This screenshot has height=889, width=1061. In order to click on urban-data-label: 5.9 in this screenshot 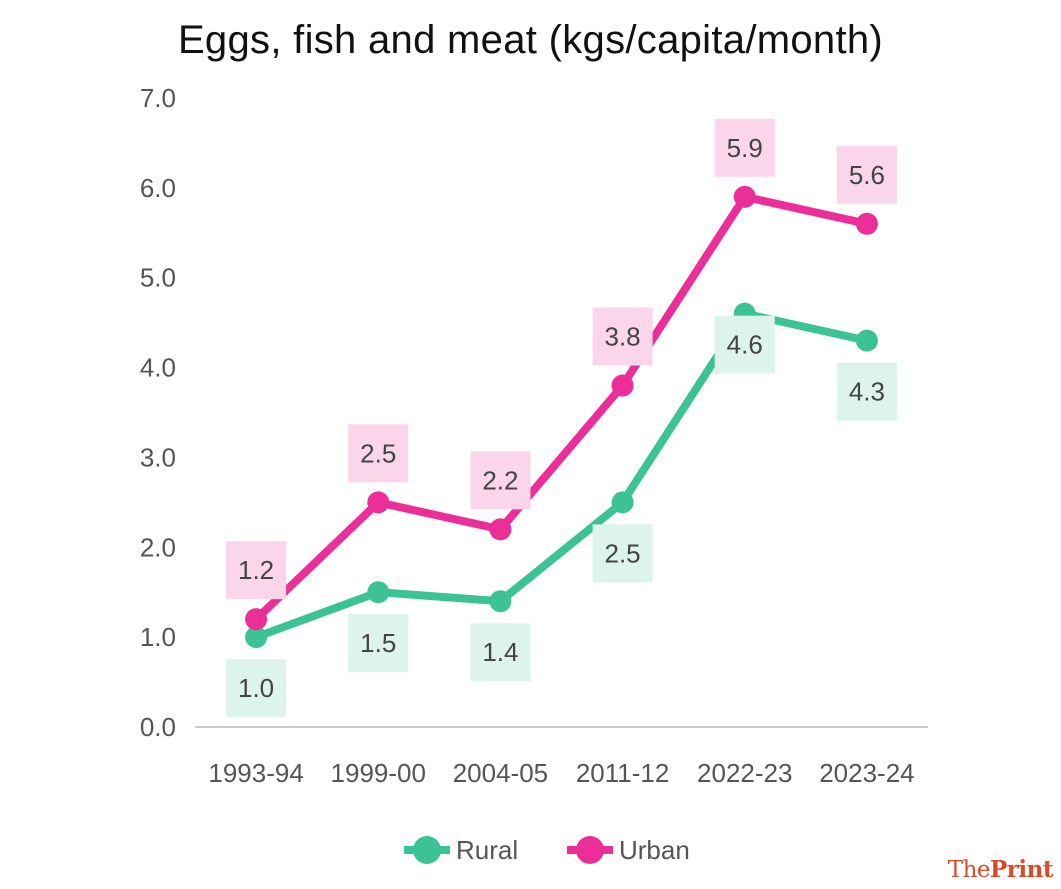, I will do `click(745, 148)`.